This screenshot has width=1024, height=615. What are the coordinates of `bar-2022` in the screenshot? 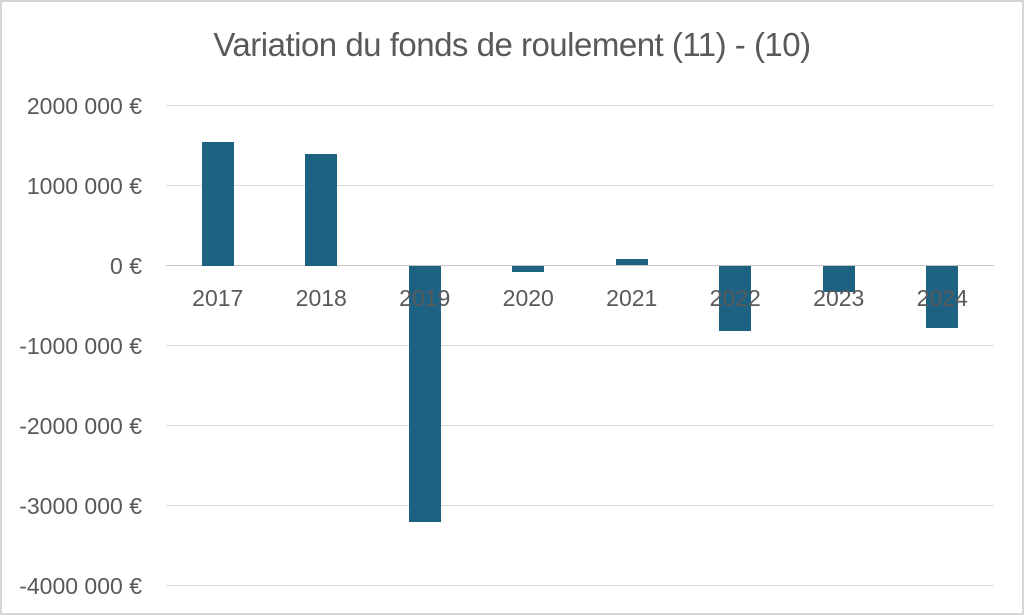 It's located at (735, 298).